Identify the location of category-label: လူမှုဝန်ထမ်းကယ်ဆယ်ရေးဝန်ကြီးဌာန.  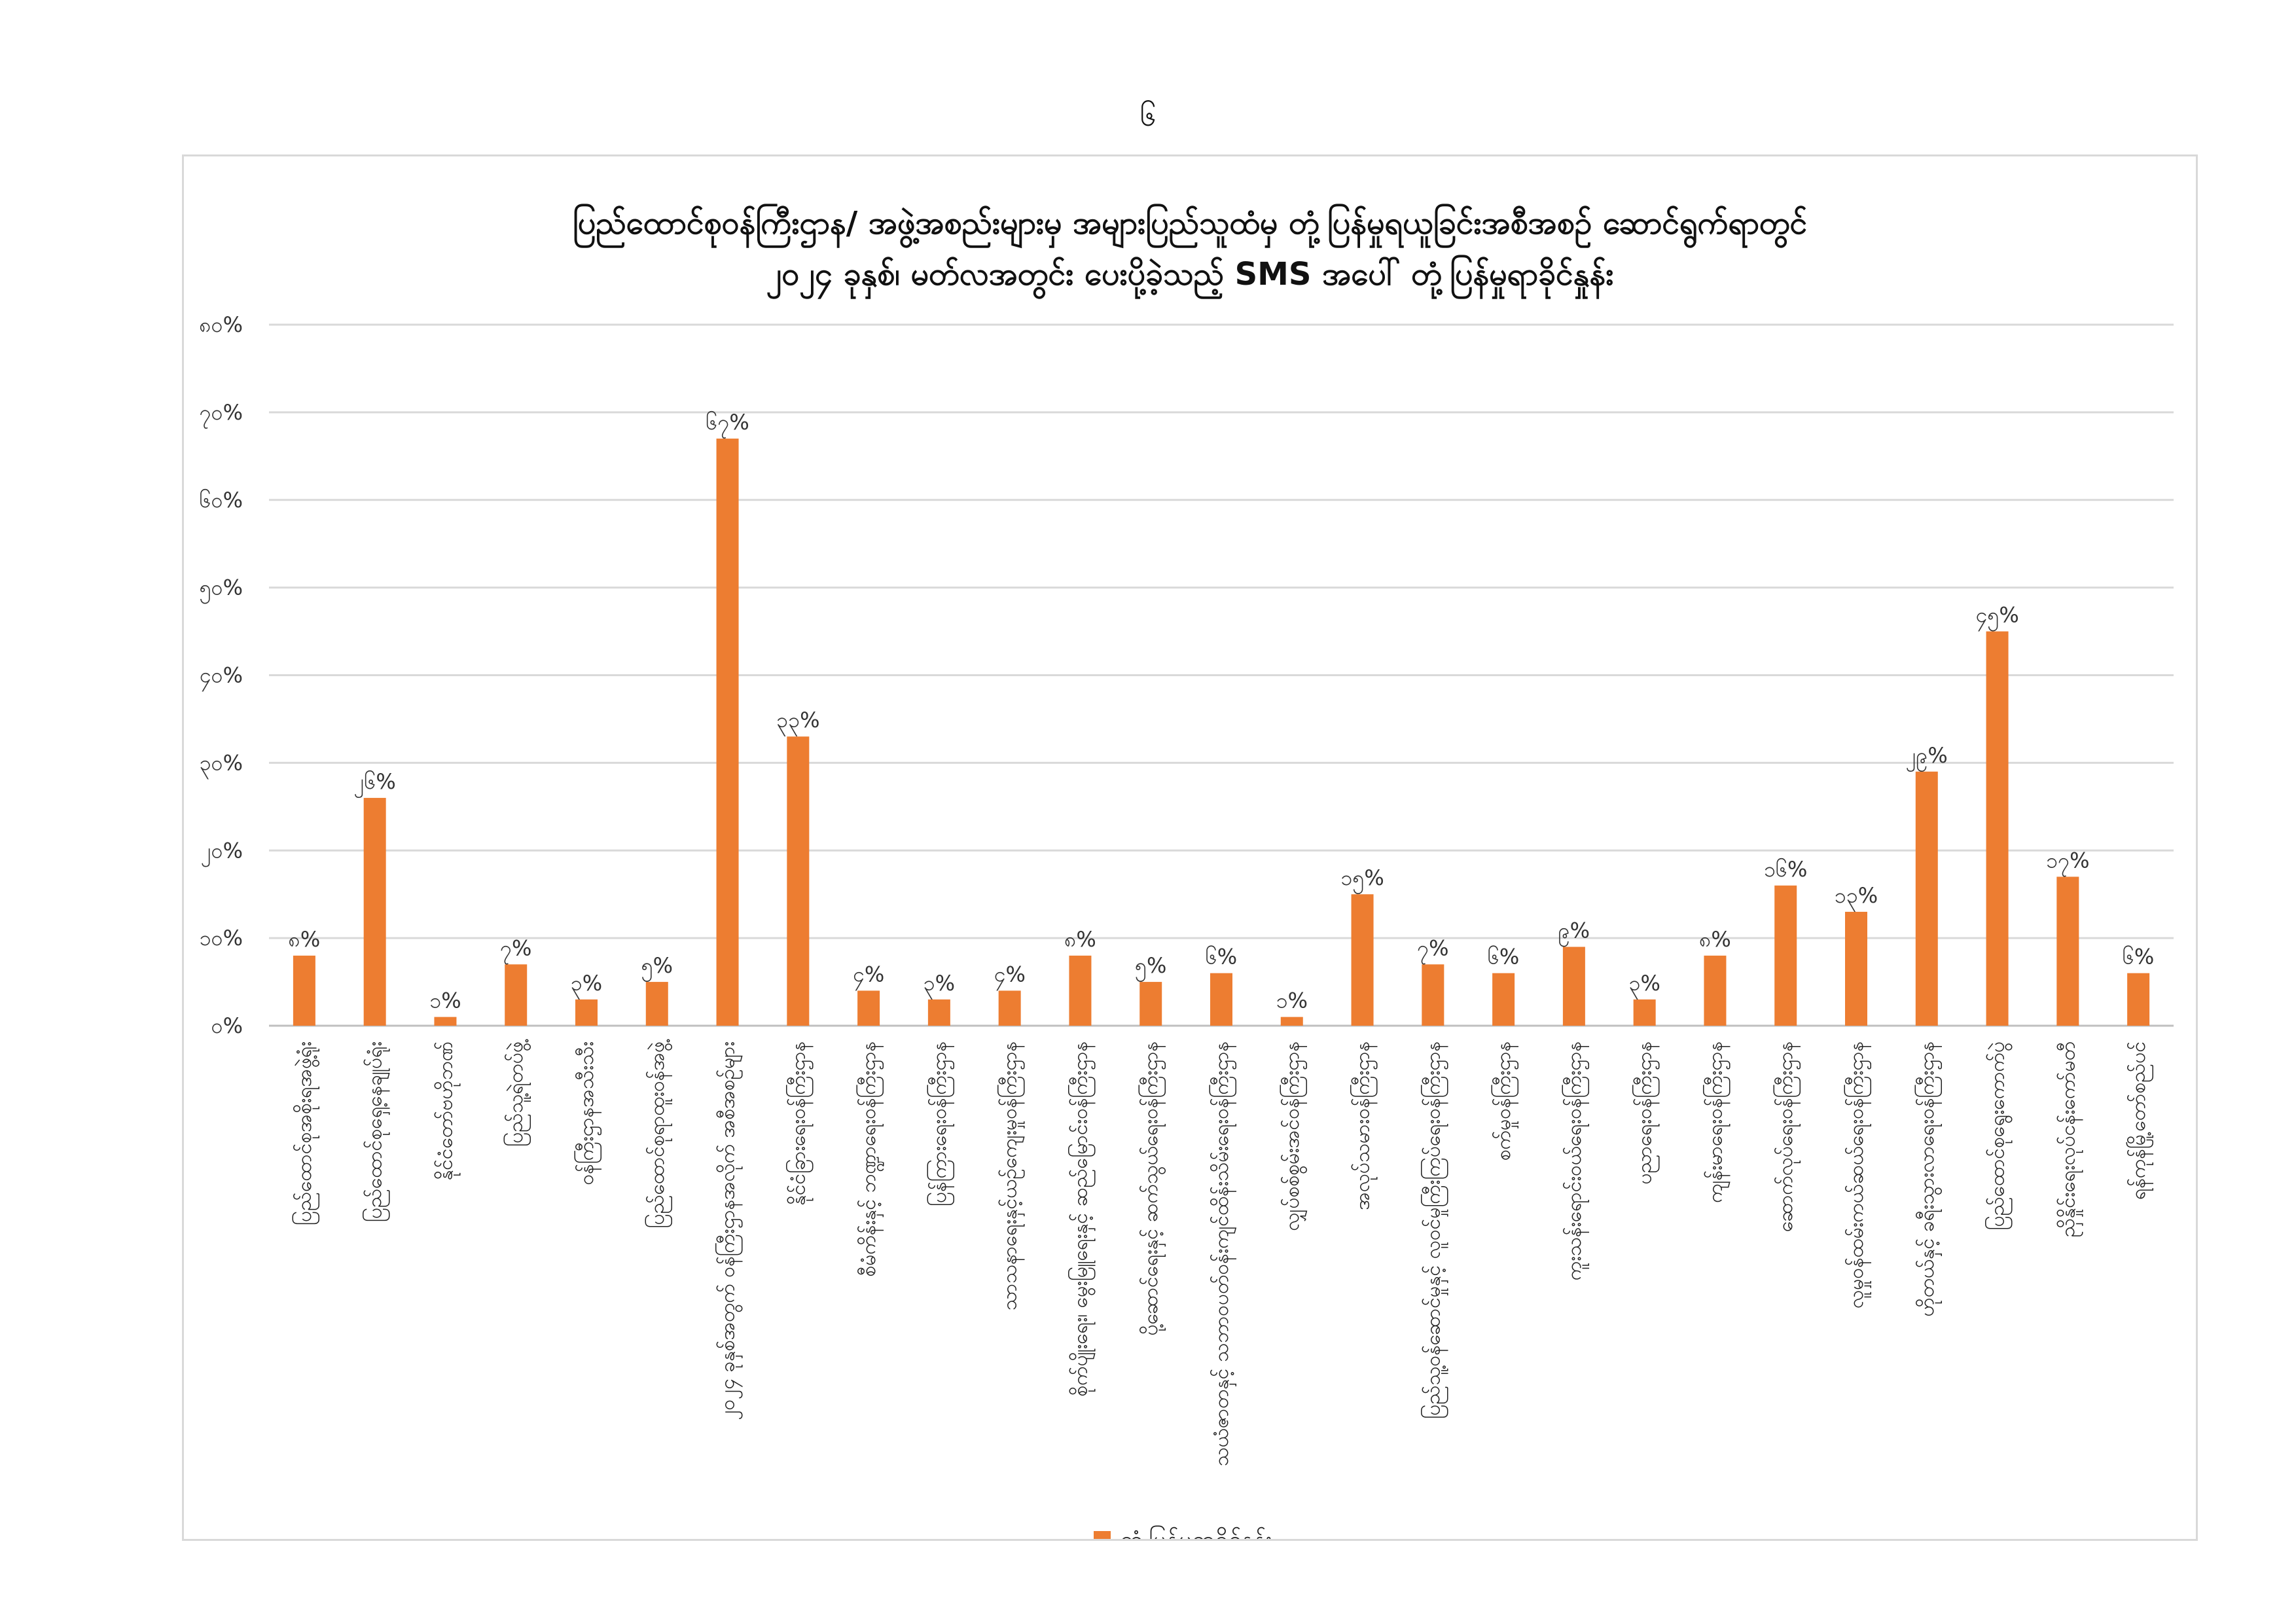
(1858, 1174).